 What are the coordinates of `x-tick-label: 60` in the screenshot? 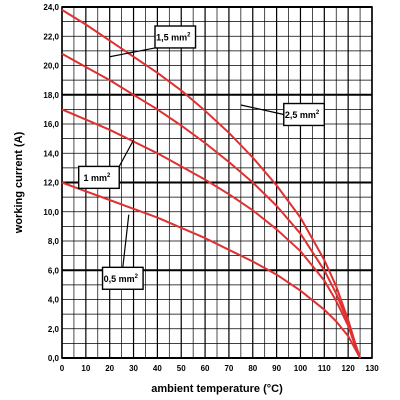 It's located at (205, 368).